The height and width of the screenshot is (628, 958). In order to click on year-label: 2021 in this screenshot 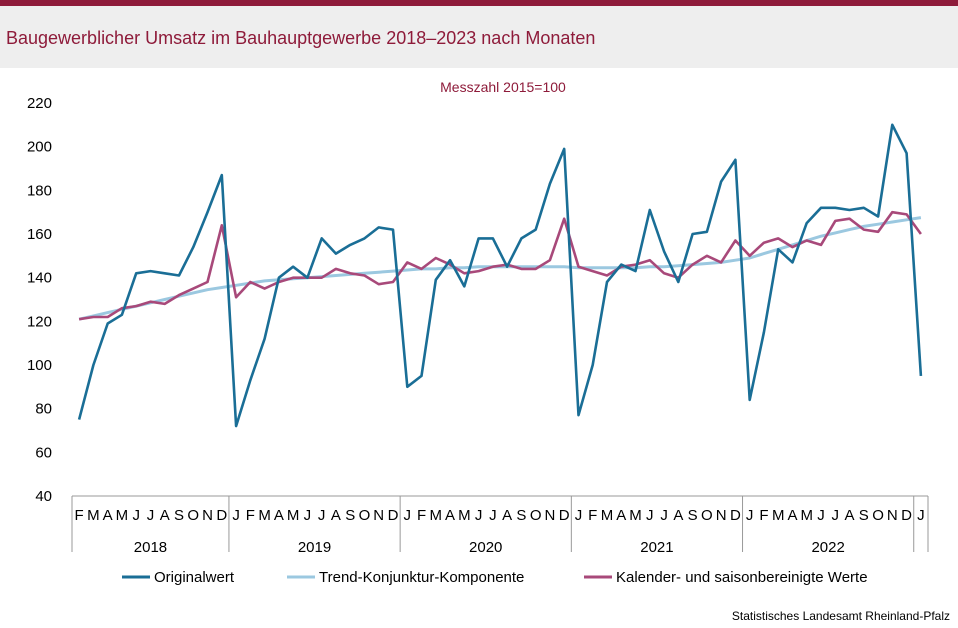, I will do `click(656, 547)`.